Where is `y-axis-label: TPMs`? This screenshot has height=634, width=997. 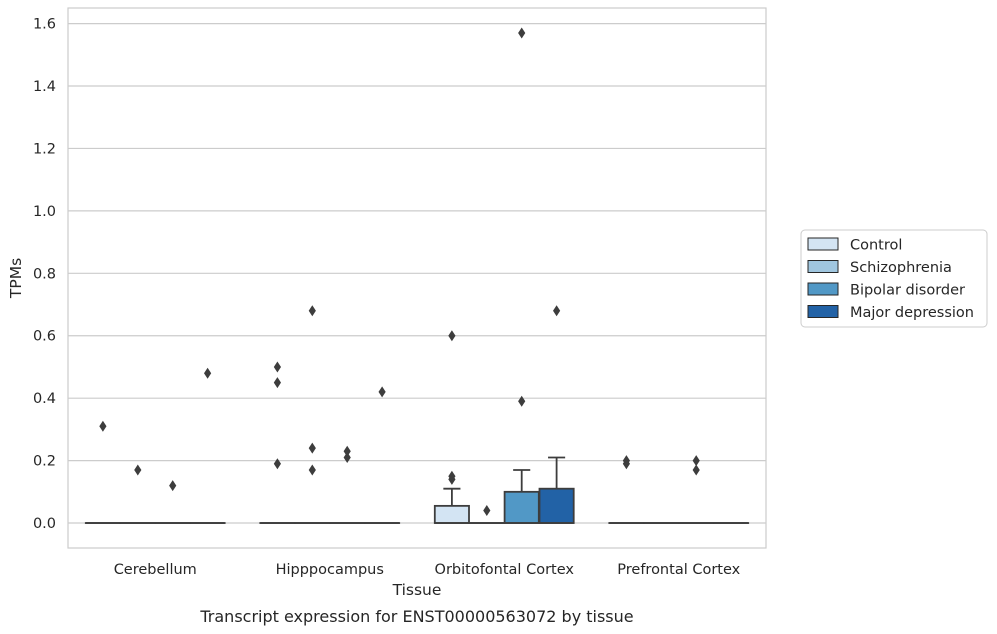 y-axis-label: TPMs is located at coordinates (16, 278).